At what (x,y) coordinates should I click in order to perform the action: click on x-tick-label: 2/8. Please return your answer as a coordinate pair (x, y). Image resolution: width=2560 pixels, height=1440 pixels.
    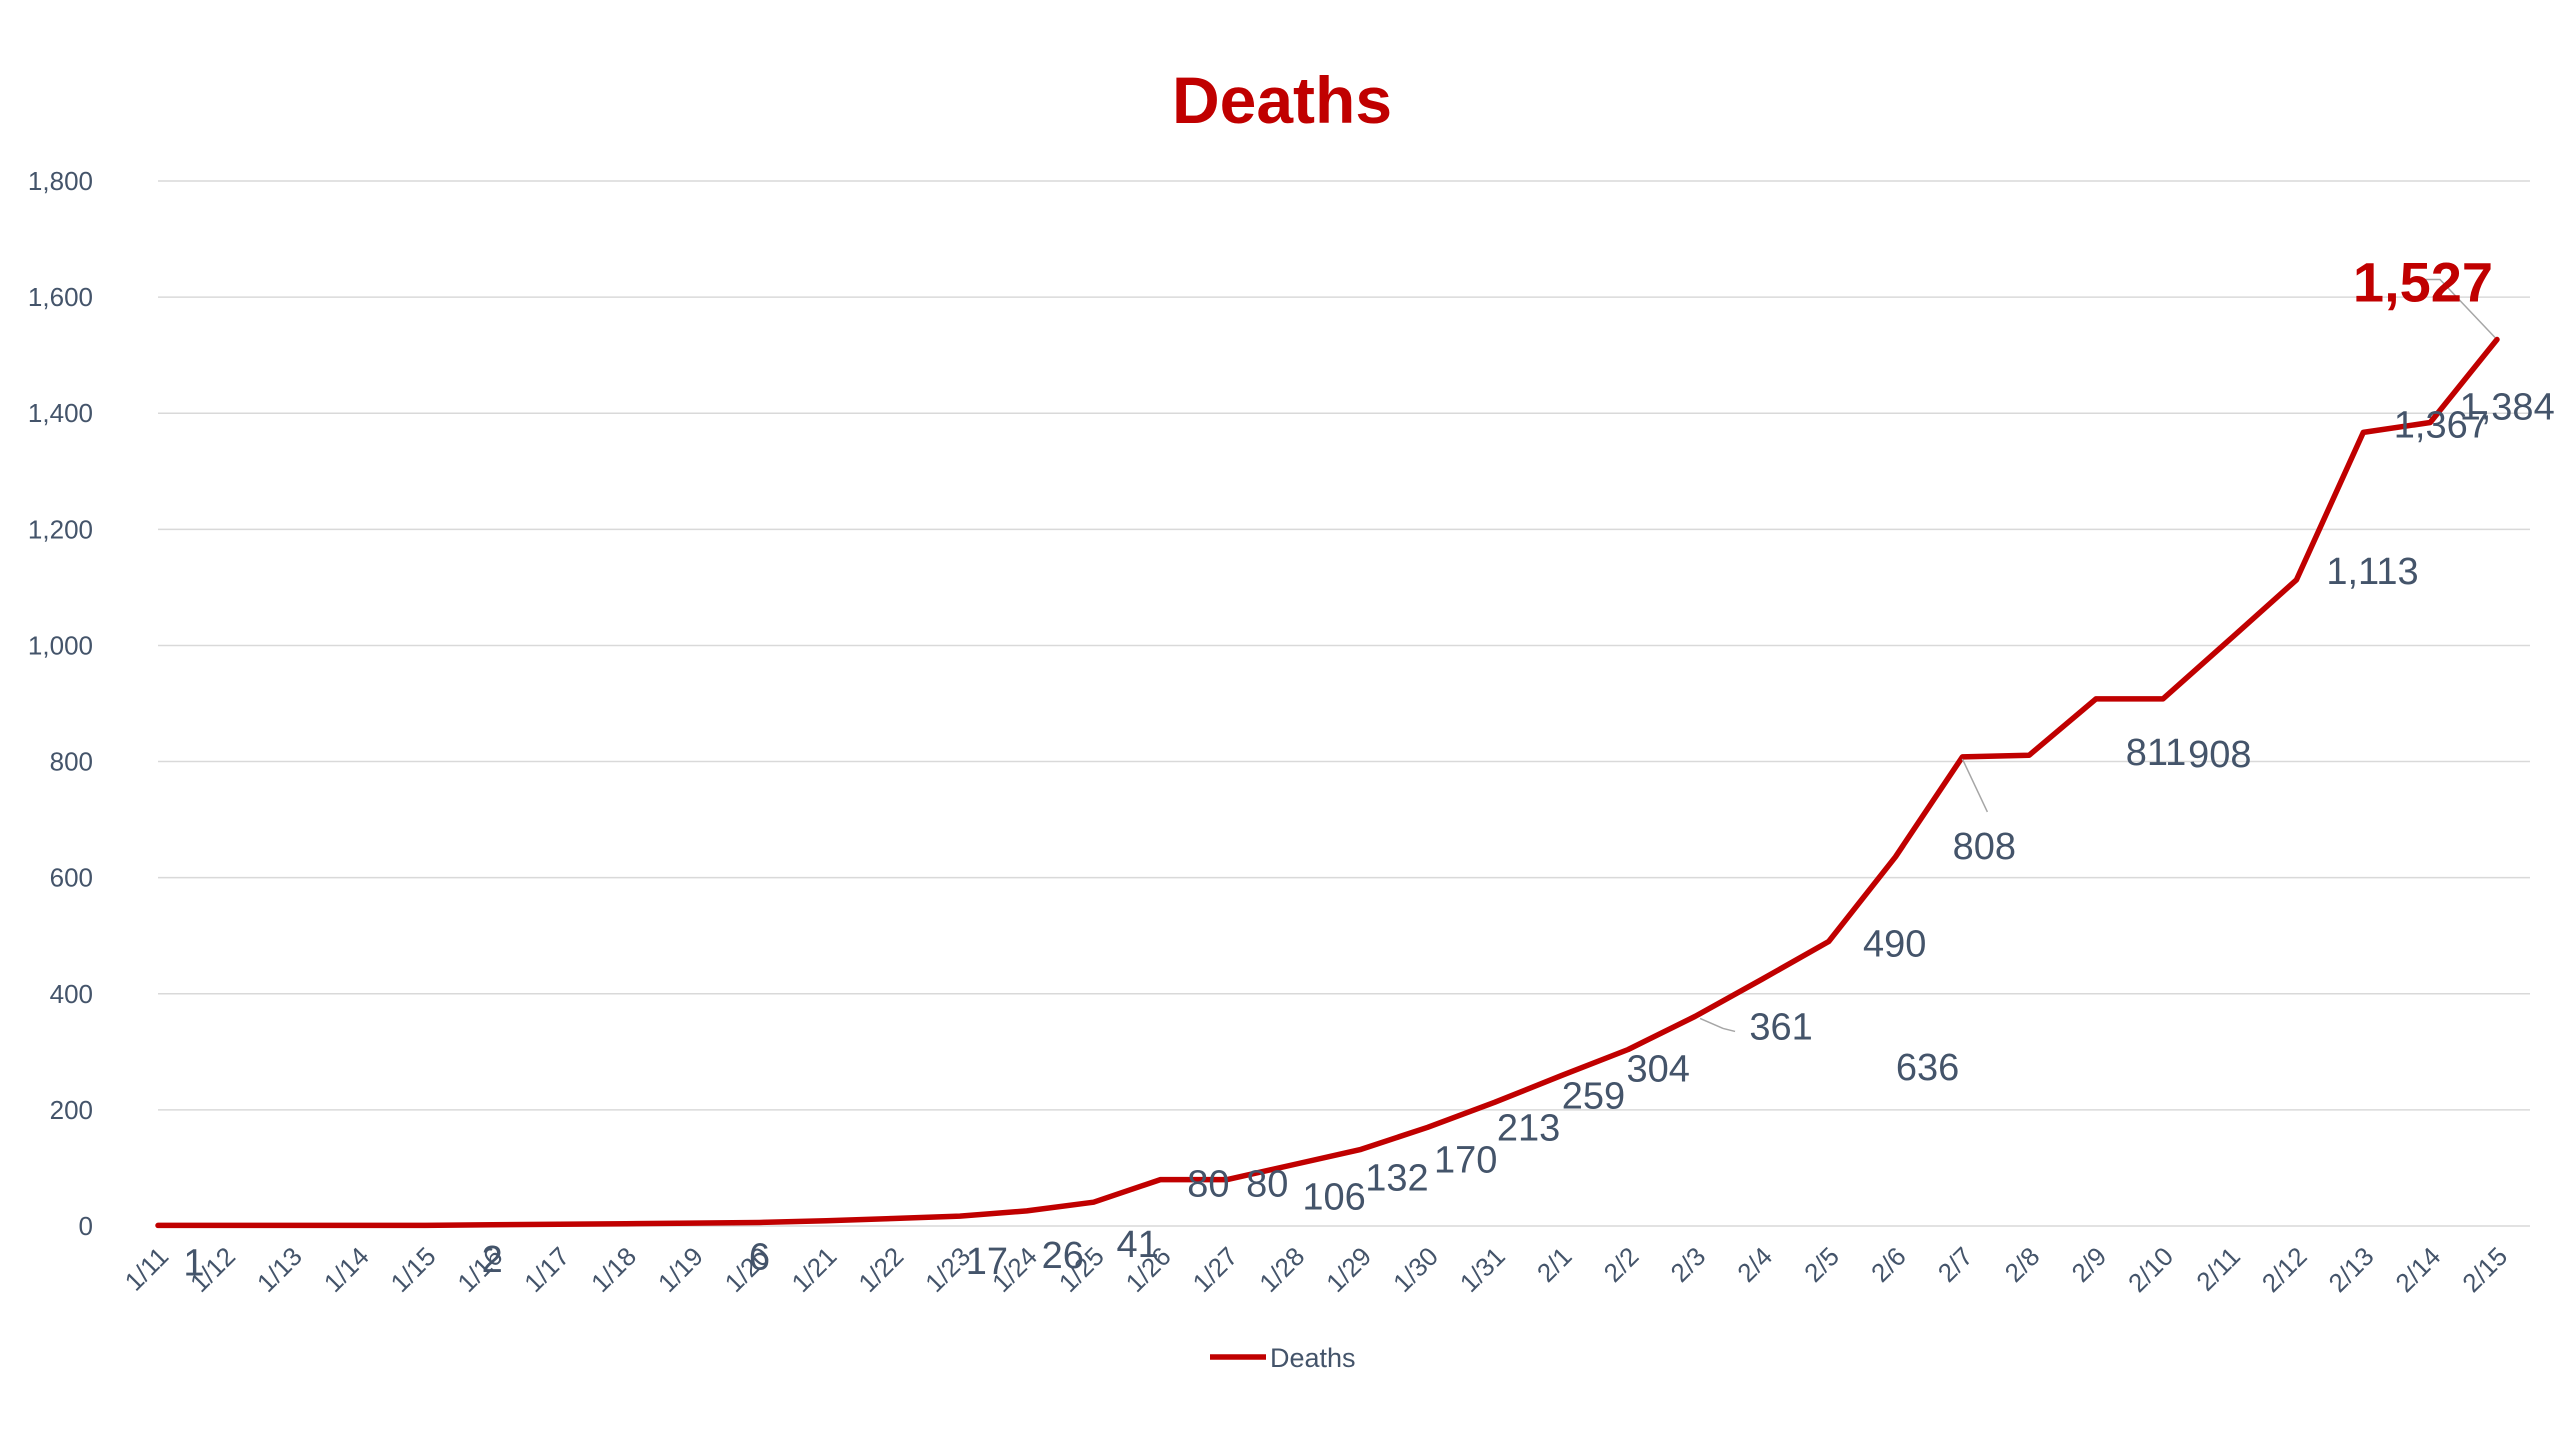
    Looking at the image, I should click on (2022, 1264).